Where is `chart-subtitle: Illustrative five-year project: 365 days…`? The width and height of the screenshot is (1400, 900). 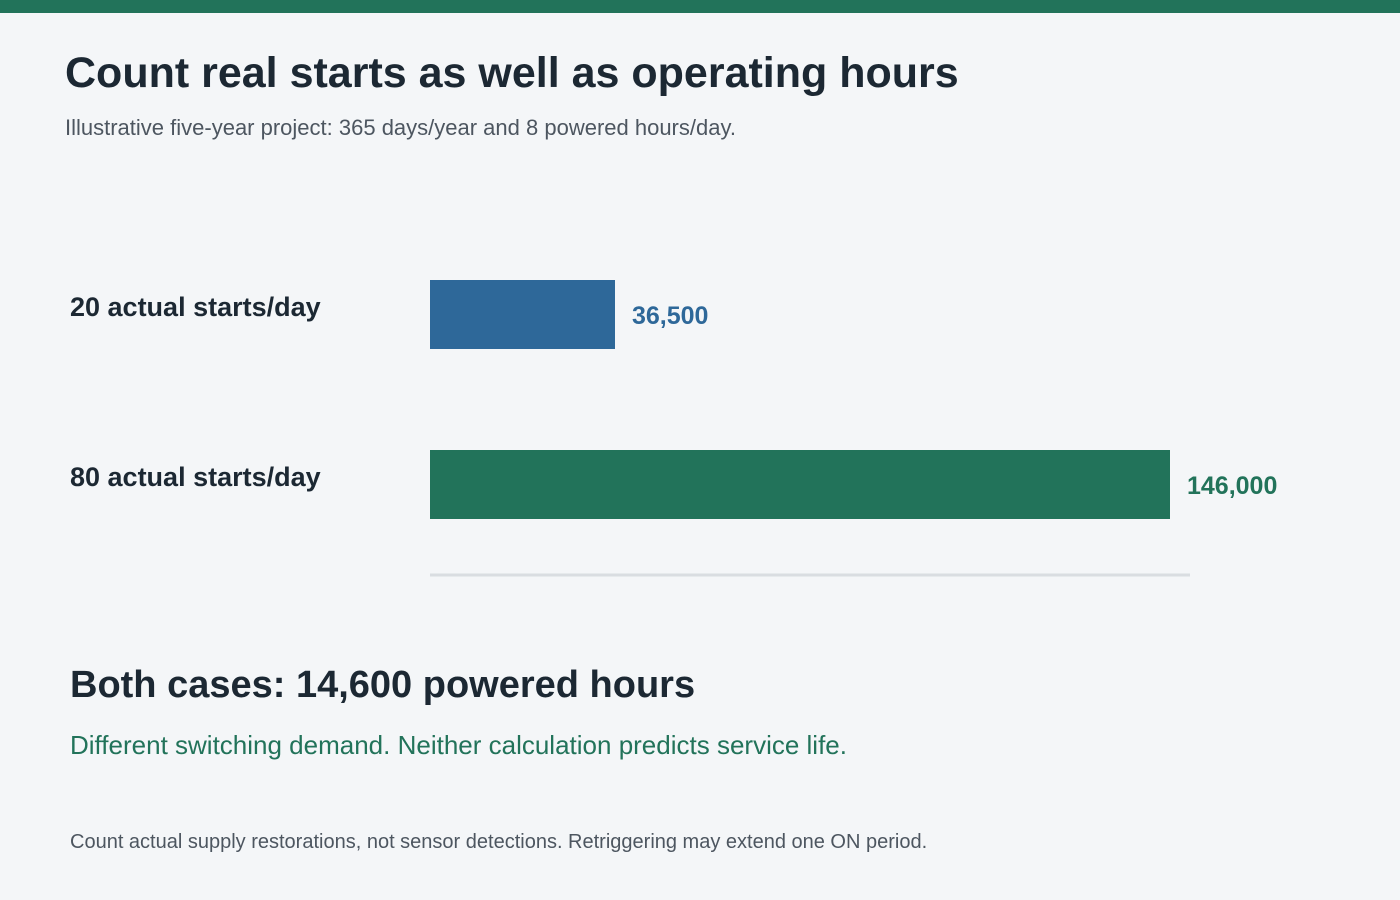
chart-subtitle: Illustrative five-year project: 365 days… is located at coordinates (400, 127).